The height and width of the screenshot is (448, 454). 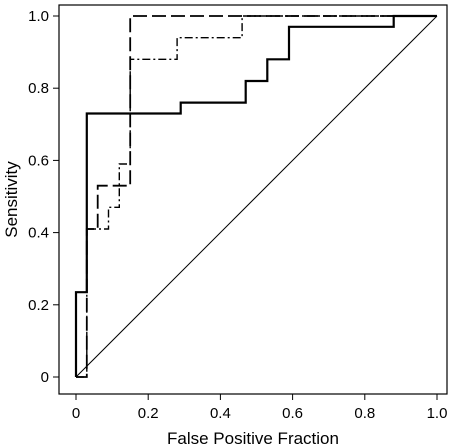 I want to click on y-tick-label: 0.2, so click(x=38, y=305).